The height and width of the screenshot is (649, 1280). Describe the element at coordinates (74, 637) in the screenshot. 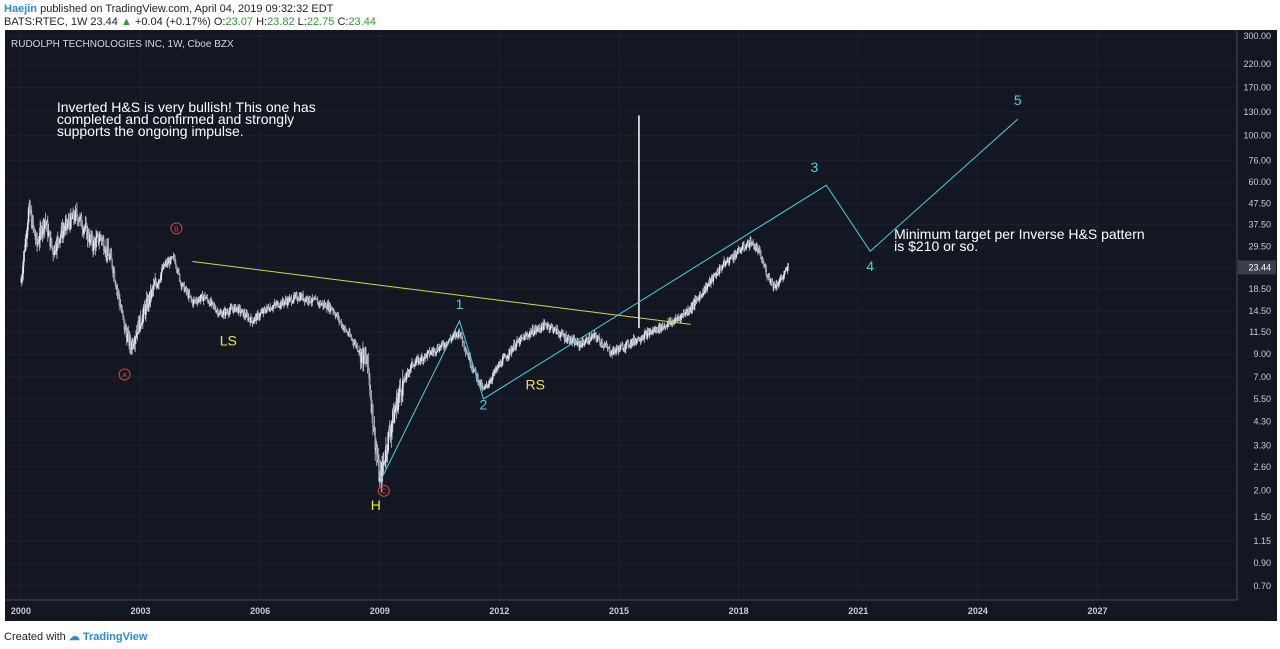

I see `tradingview-logo-icon: ☁` at that location.